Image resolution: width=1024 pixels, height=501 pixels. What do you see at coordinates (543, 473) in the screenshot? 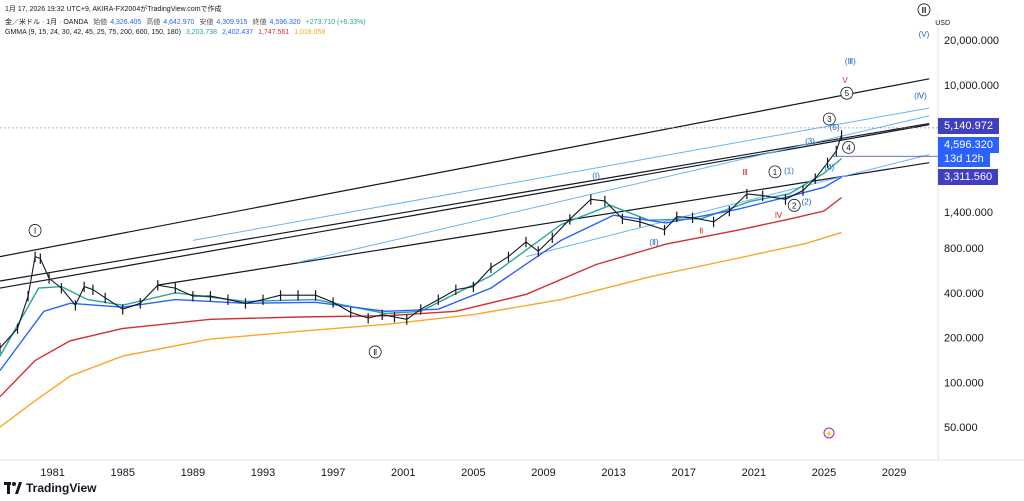
I see `x-tick-label: 2009` at bounding box center [543, 473].